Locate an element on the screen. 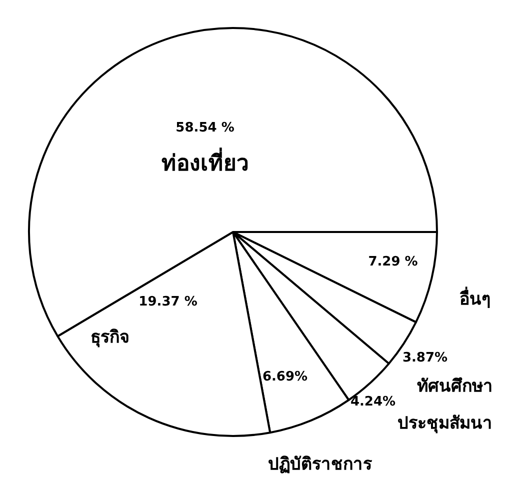 The image size is (521, 484). data-label: 58.54 % is located at coordinates (205, 128).